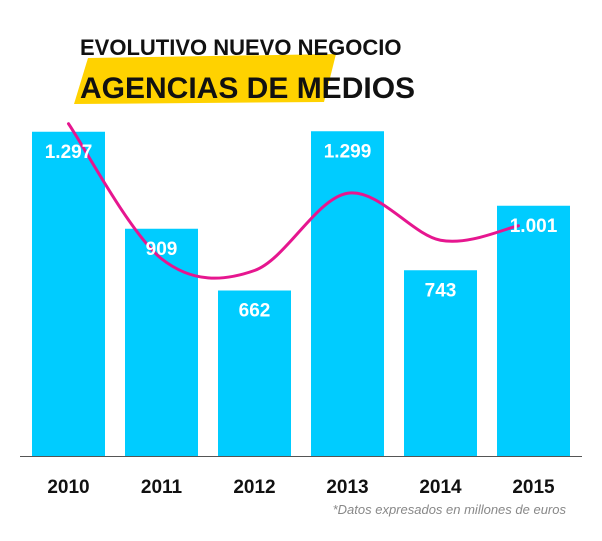  I want to click on value-label-2011: 909, so click(162, 249).